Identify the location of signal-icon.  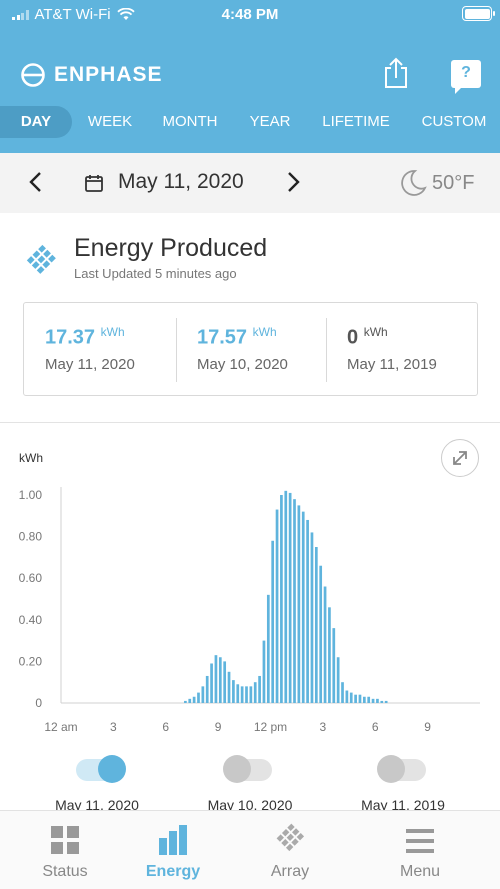
(20, 14).